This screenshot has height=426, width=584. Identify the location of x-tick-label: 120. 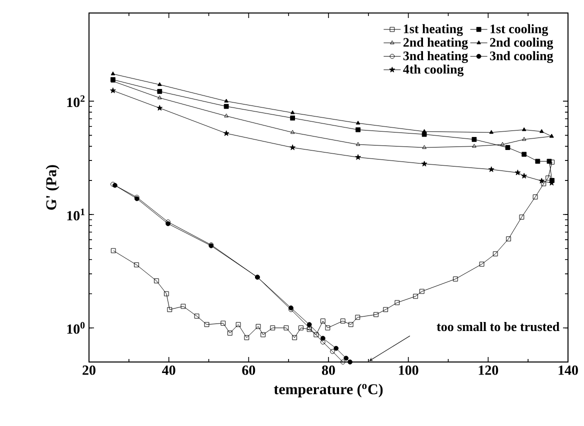
(488, 370).